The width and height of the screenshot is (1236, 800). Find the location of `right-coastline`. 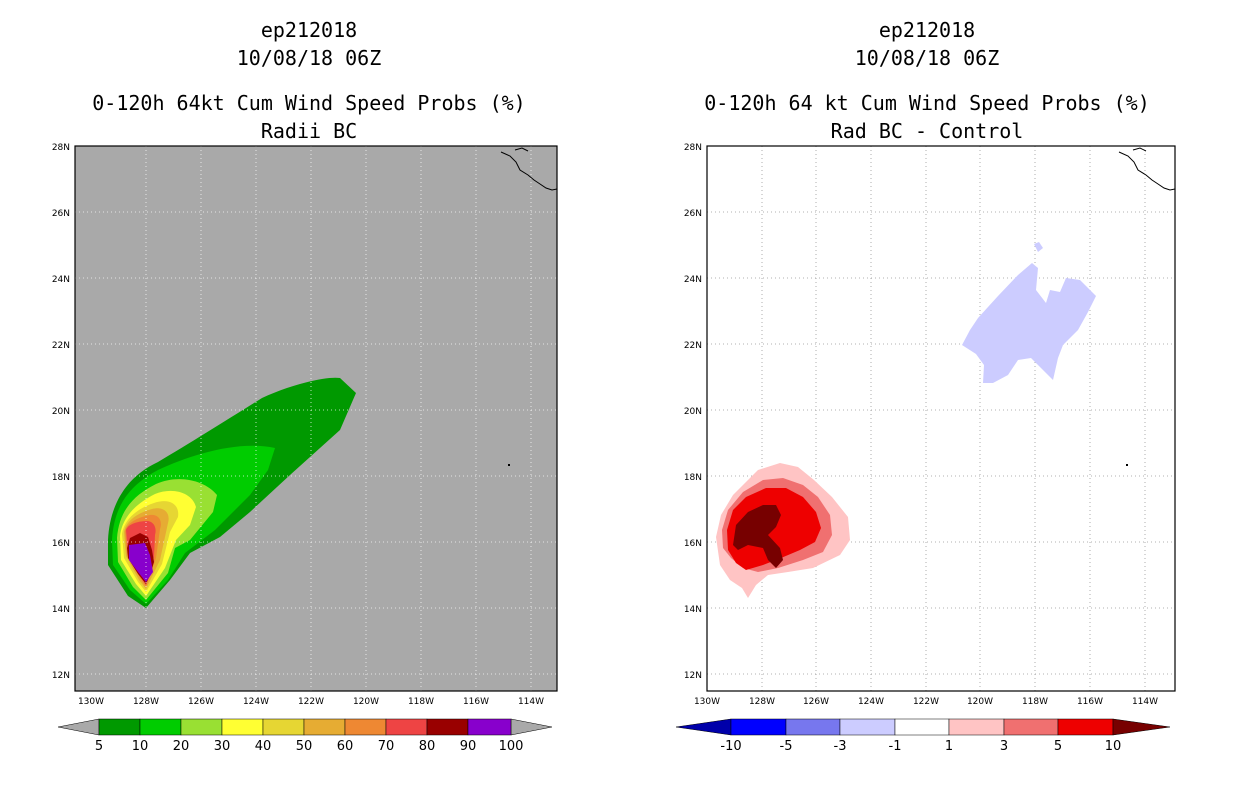

right-coastline is located at coordinates (1147, 171).